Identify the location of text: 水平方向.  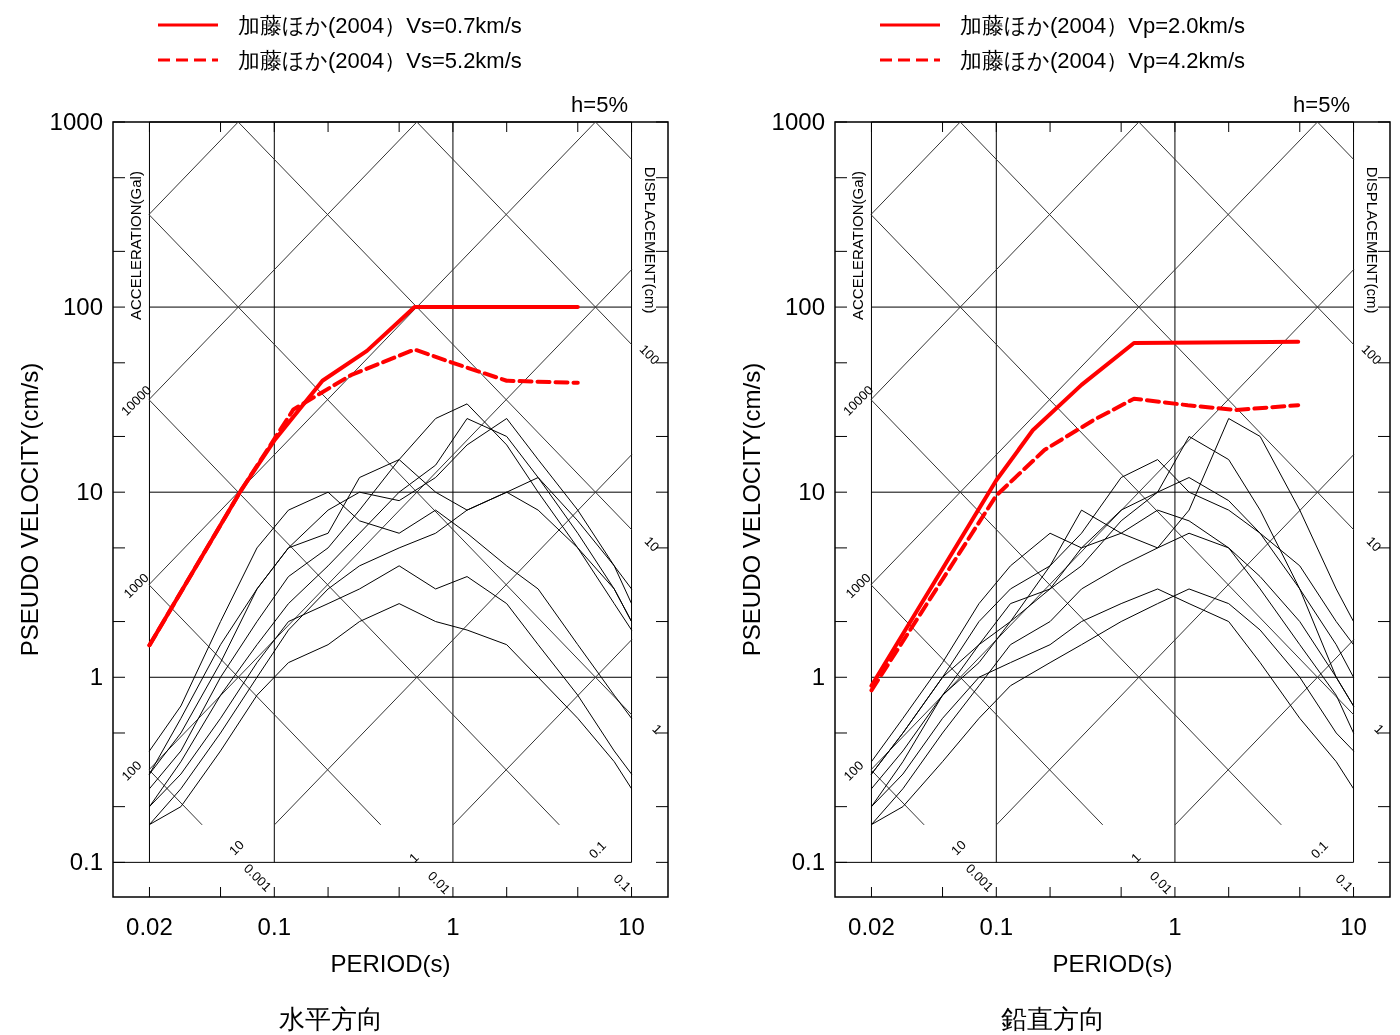
(330, 1019).